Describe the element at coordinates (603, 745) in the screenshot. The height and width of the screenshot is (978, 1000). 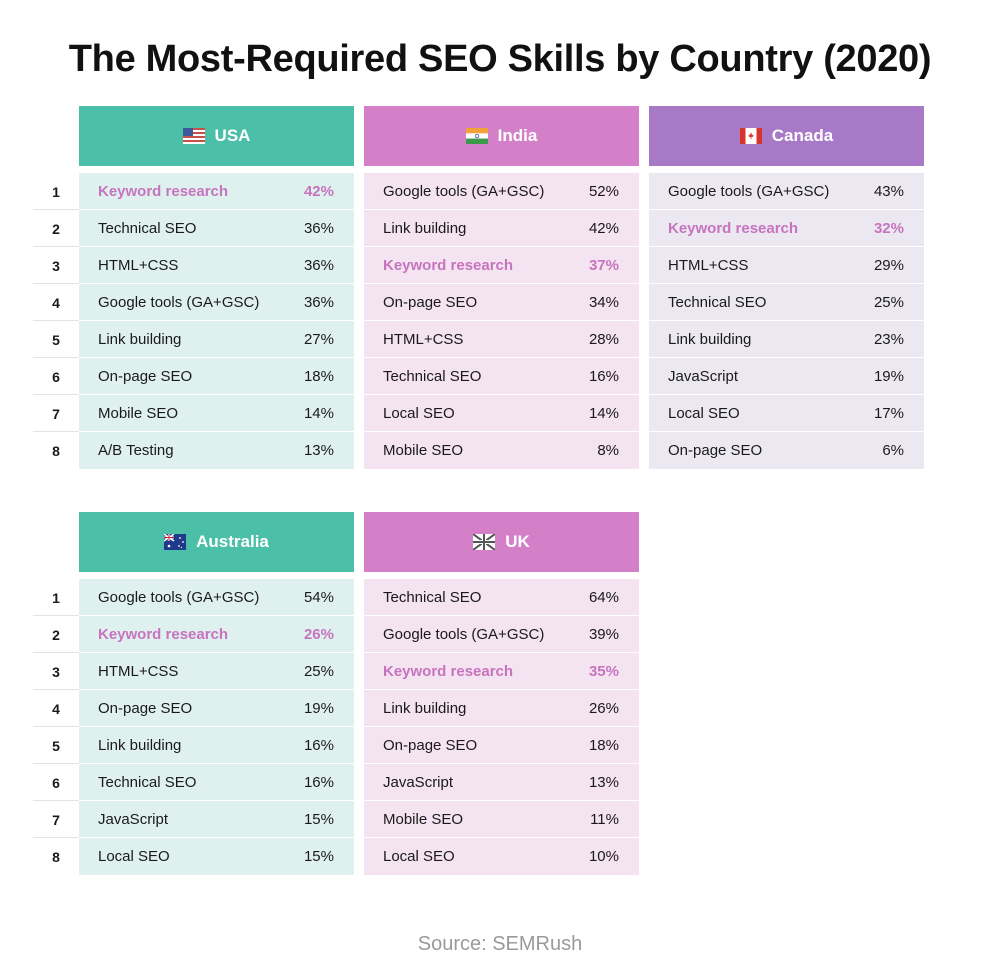
I see `skill-percentage: 18%` at that location.